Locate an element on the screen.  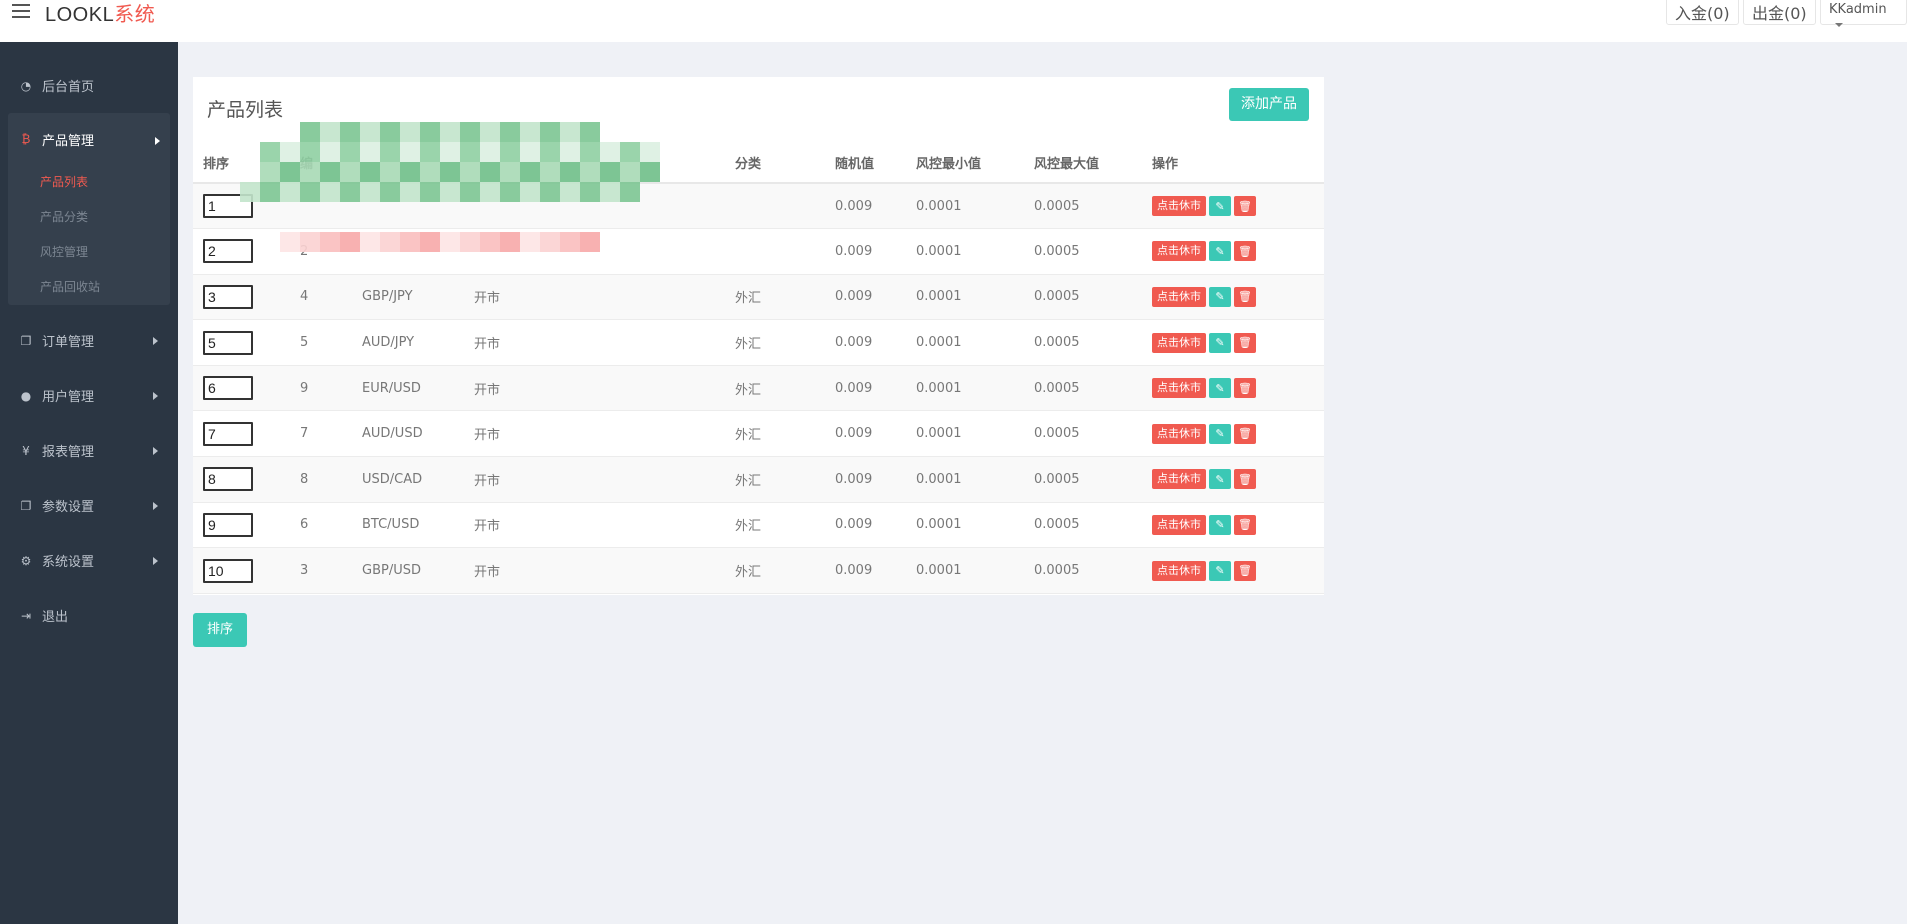
sidebar-item-logout: ⇥ 退出 is located at coordinates (89, 615).